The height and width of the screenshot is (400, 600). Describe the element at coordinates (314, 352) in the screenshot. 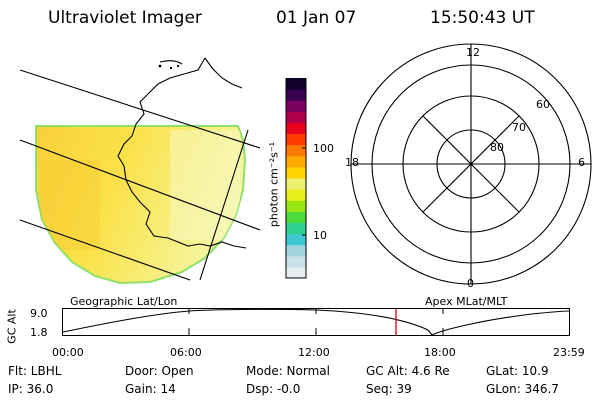

I see `x-tick-1200: 12:00` at that location.